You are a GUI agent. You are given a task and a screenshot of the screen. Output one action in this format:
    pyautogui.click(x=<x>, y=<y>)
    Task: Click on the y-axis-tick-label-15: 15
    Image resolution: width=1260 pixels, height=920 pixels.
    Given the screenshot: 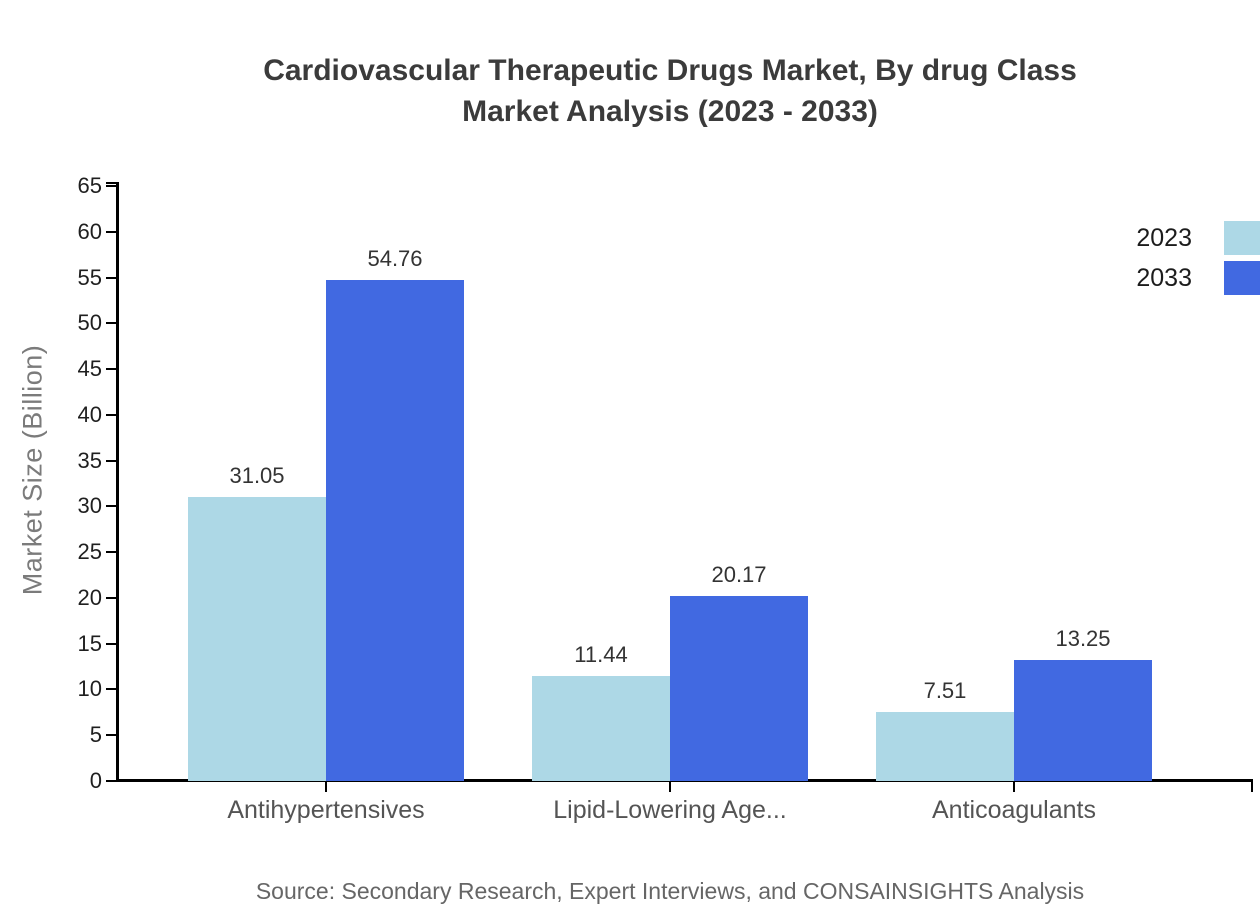 What is the action you would take?
    pyautogui.click(x=89, y=643)
    